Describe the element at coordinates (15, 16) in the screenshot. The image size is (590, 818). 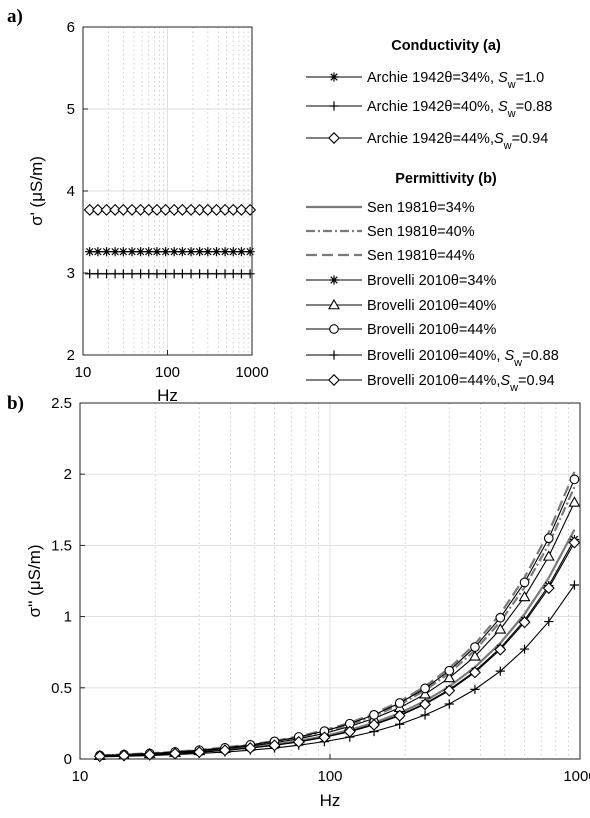
I see `panel-label: a)` at that location.